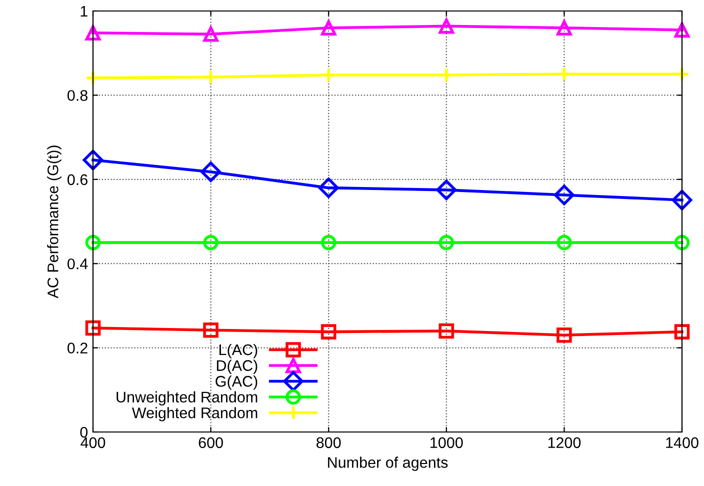 The width and height of the screenshot is (704, 486). What do you see at coordinates (237, 383) in the screenshot?
I see `legend-label: G(AC)` at bounding box center [237, 383].